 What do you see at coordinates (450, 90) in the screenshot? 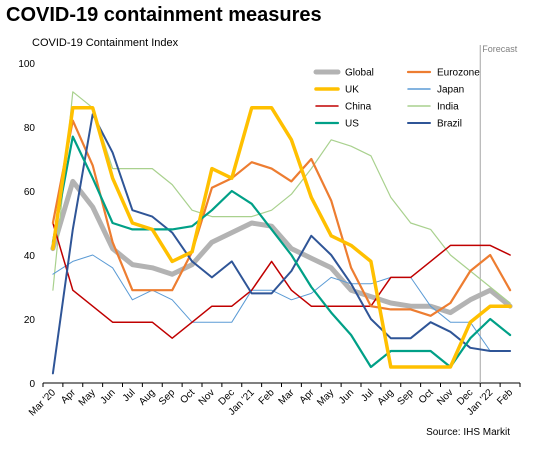
I see `legend-label-japan: Japan` at bounding box center [450, 90].